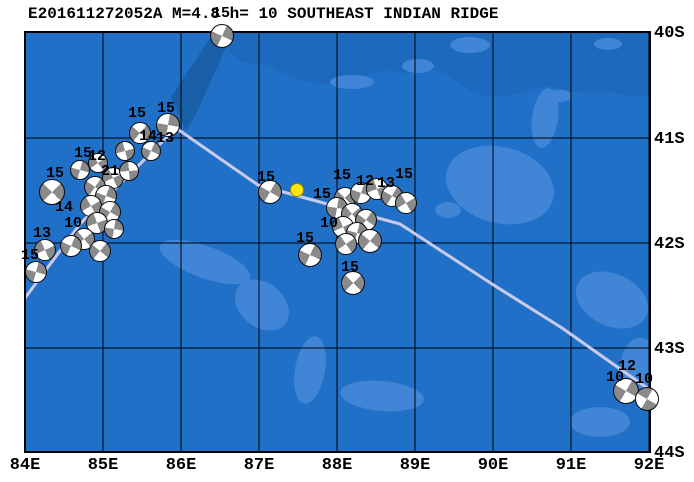 Image resolution: width=694 pixels, height=482 pixels. I want to click on longitude-tick-label: 86E, so click(181, 465).